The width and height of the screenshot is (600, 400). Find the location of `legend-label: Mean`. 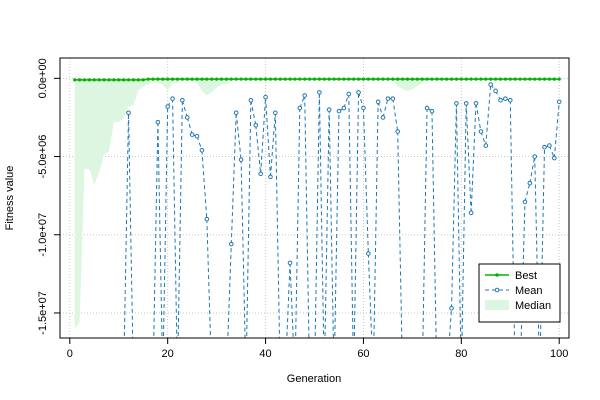

legend-label: Mean is located at coordinates (529, 291).